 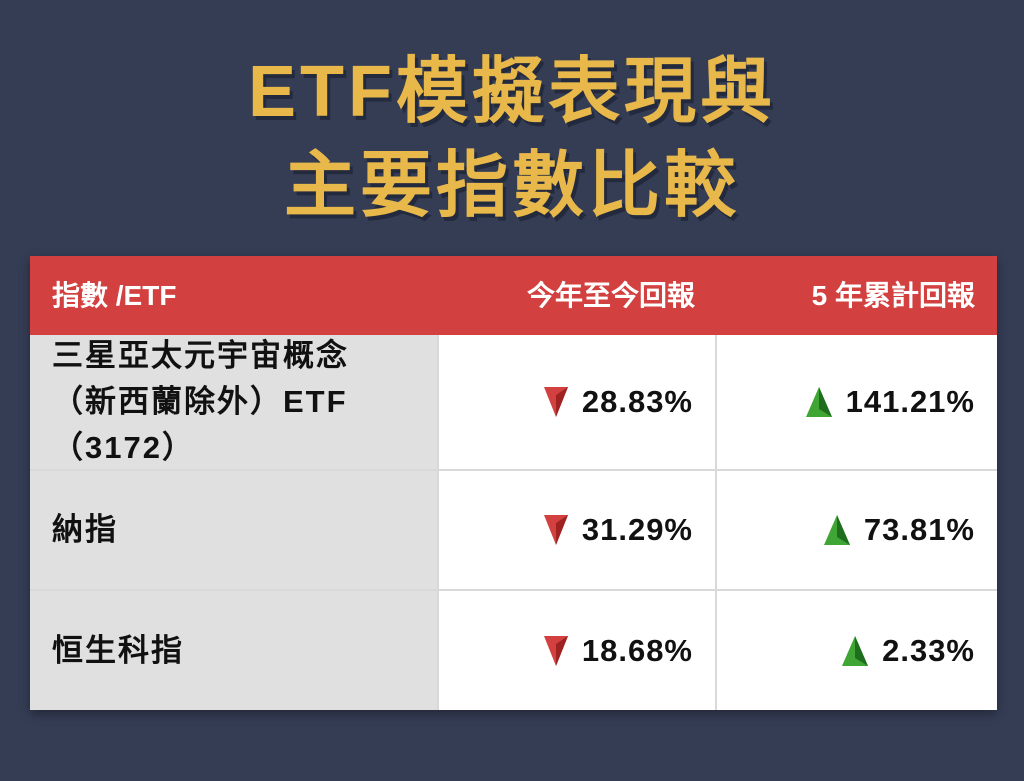 I want to click on column-header: 指數 /ETF, so click(x=114, y=295).